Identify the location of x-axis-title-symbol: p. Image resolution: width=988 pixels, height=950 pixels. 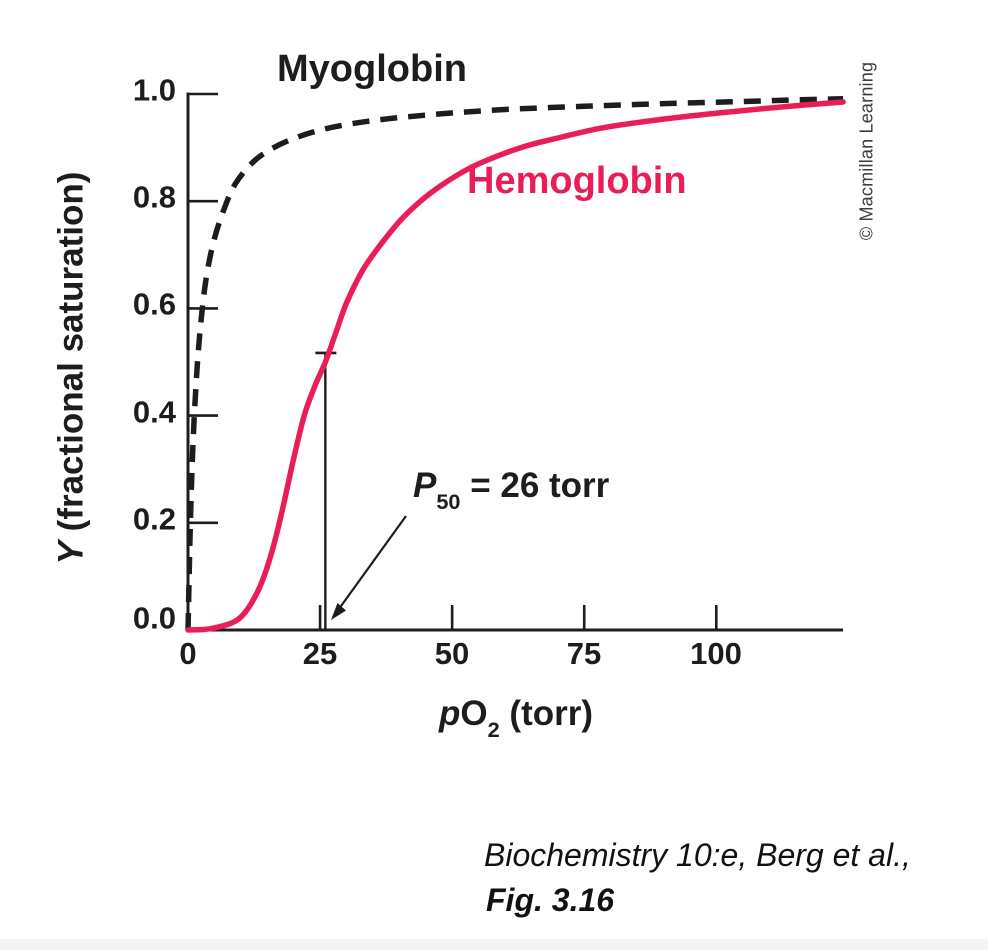
(450, 713).